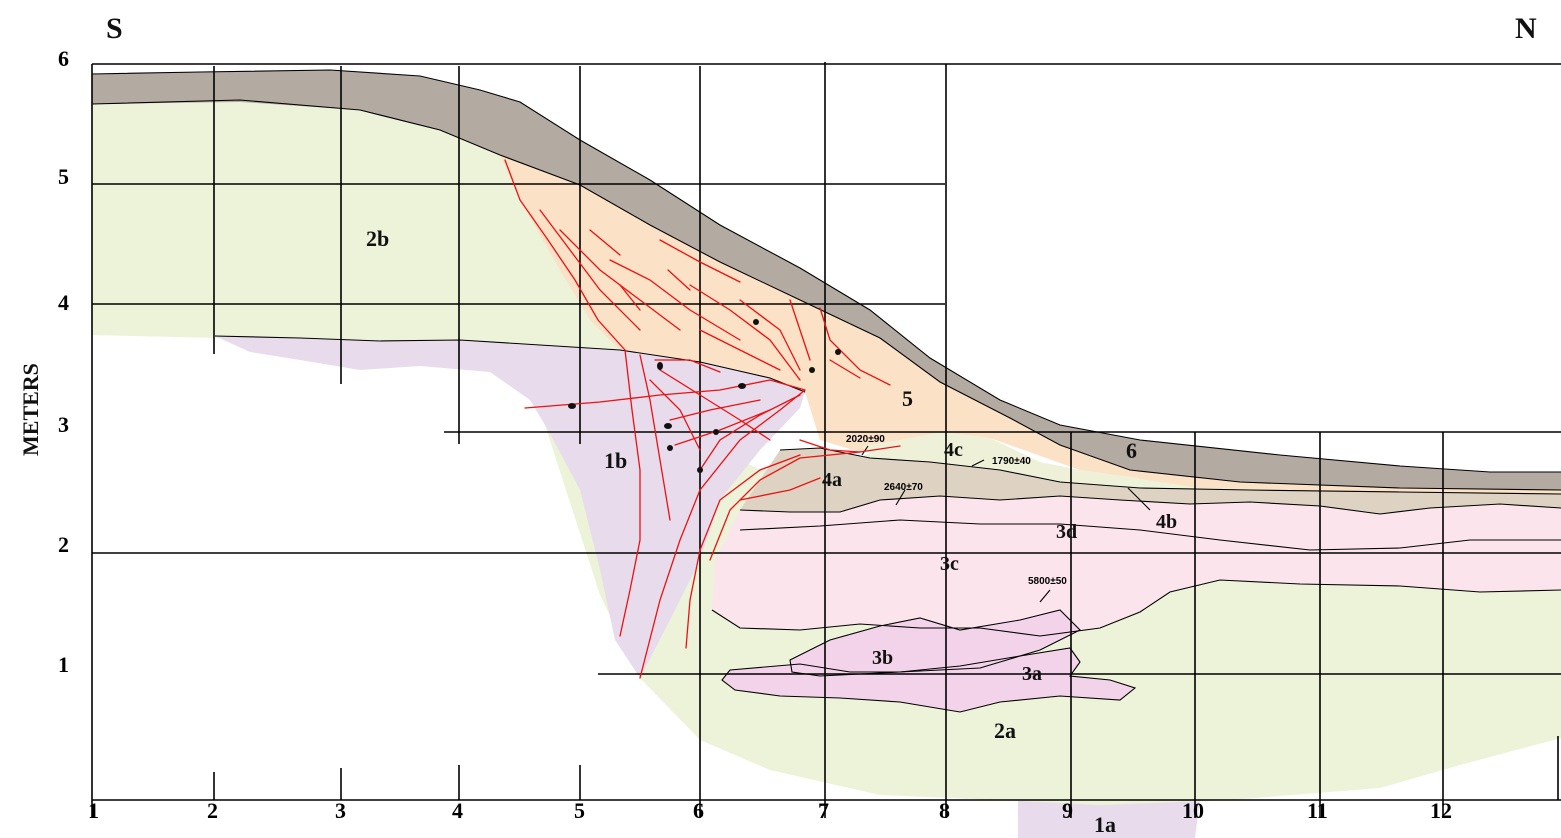 The height and width of the screenshot is (838, 1561). What do you see at coordinates (212, 810) in the screenshot?
I see `x-tick-2: 2` at bounding box center [212, 810].